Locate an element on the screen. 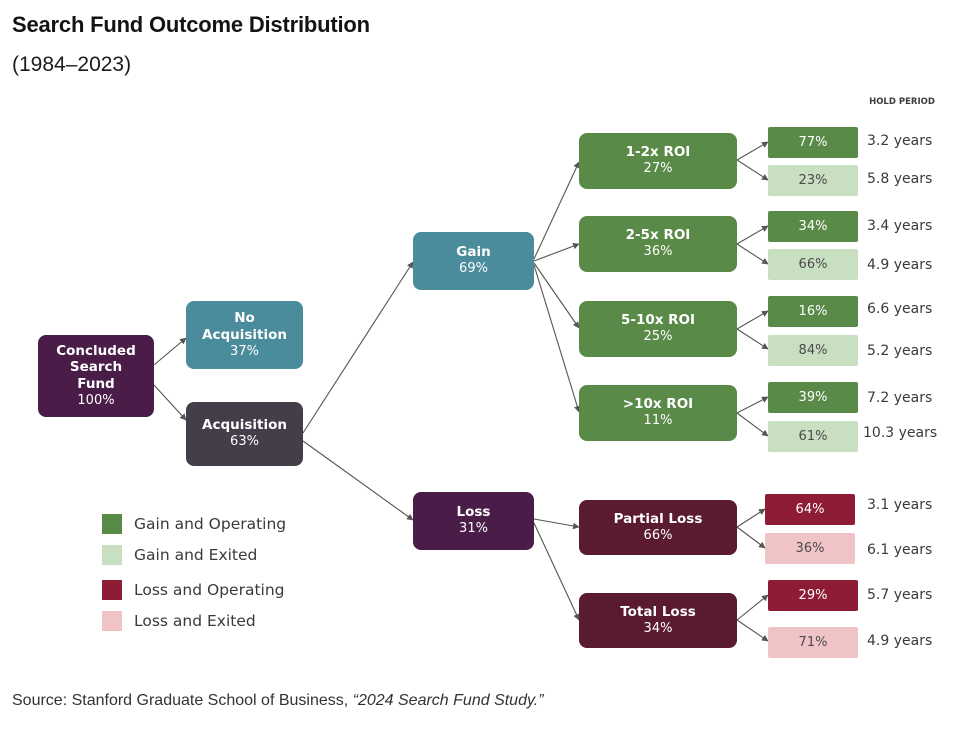 This screenshot has width=962, height=732. outcome-over-10x-operating: 39% is located at coordinates (813, 397).